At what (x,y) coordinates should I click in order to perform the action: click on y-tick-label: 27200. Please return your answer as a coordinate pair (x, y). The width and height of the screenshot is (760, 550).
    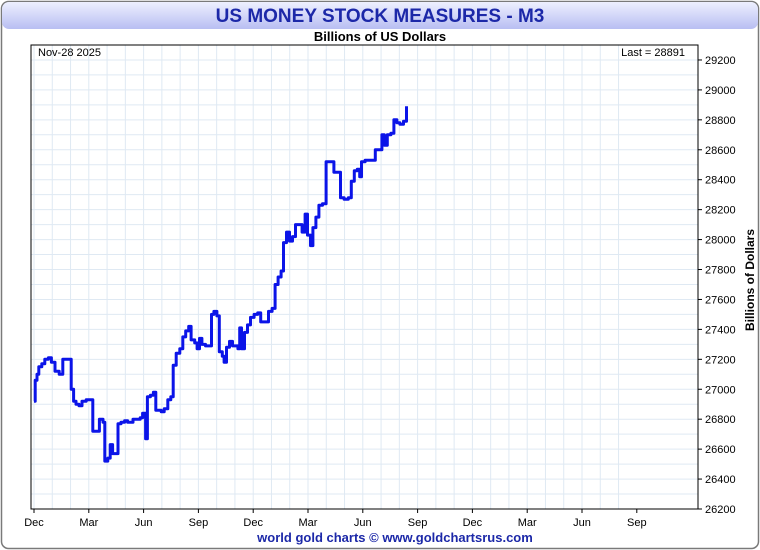
    Looking at the image, I should click on (720, 360).